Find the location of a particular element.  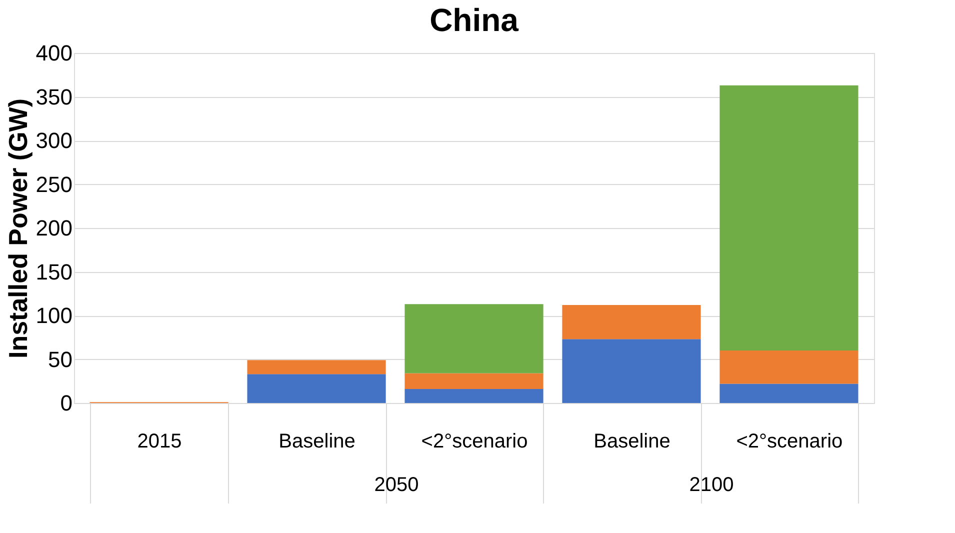

y-tick-label: 100 is located at coordinates (54, 315).